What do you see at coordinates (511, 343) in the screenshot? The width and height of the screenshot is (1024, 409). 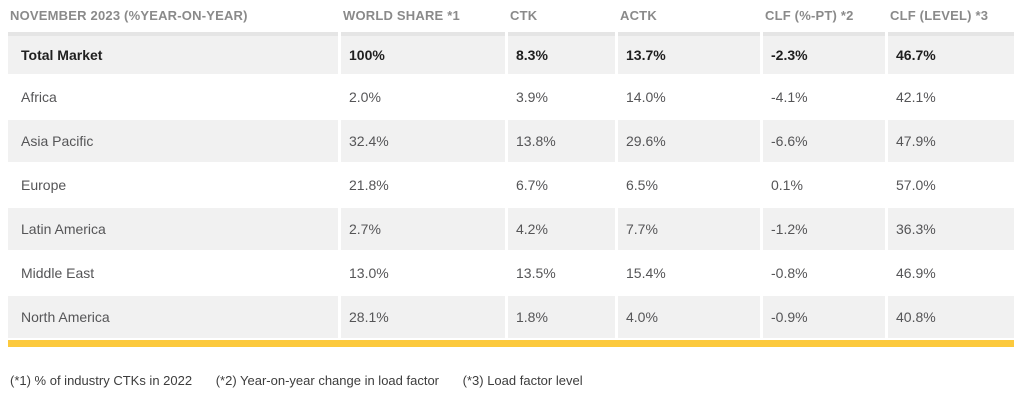 I see `table-bottom-accent-bar` at bounding box center [511, 343].